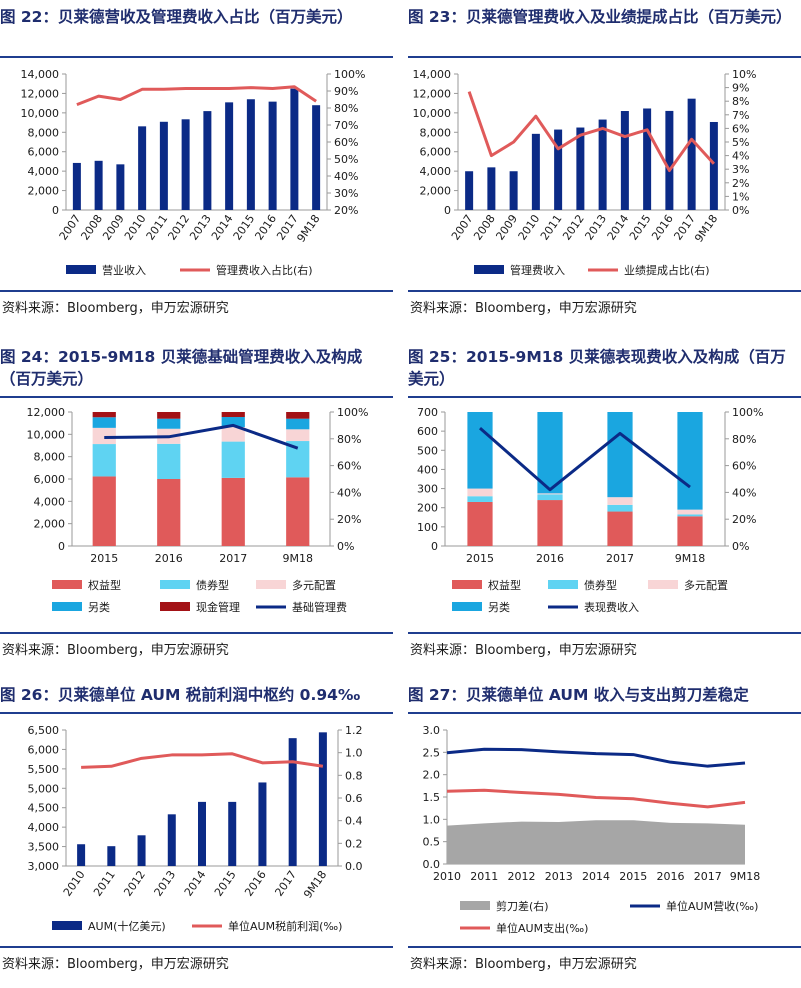 This screenshot has height=988, width=801. Describe the element at coordinates (346, 91) in the screenshot. I see `right-tick-label: 90%` at that location.